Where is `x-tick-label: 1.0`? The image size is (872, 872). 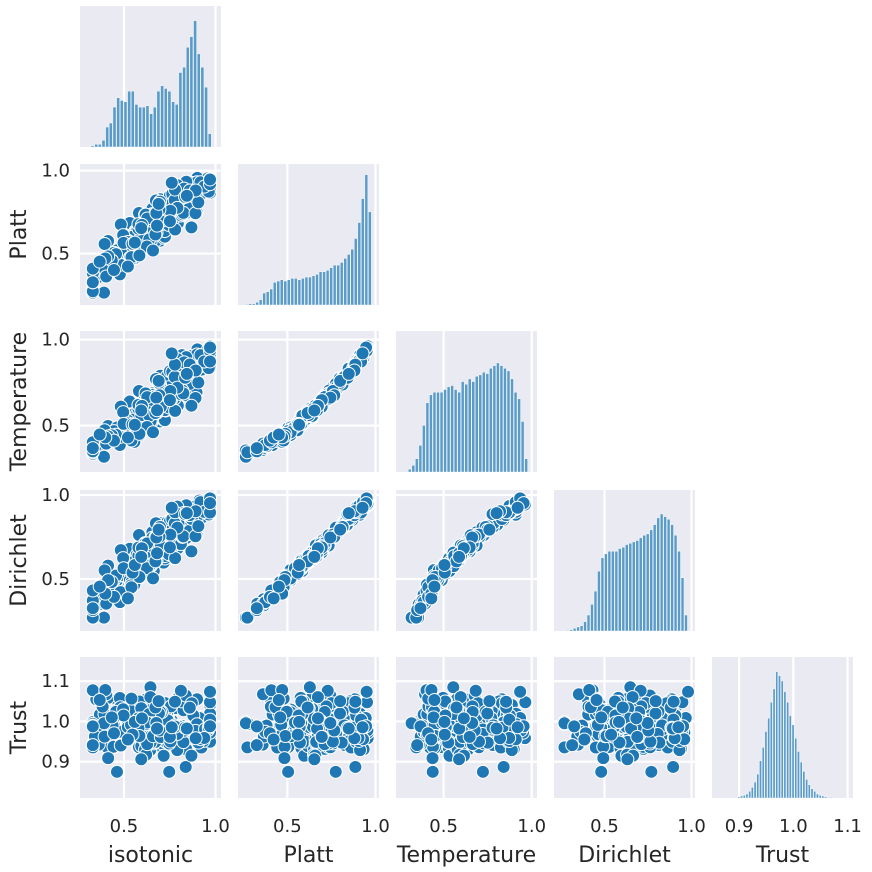
x-tick-label: 1.0 is located at coordinates (793, 826).